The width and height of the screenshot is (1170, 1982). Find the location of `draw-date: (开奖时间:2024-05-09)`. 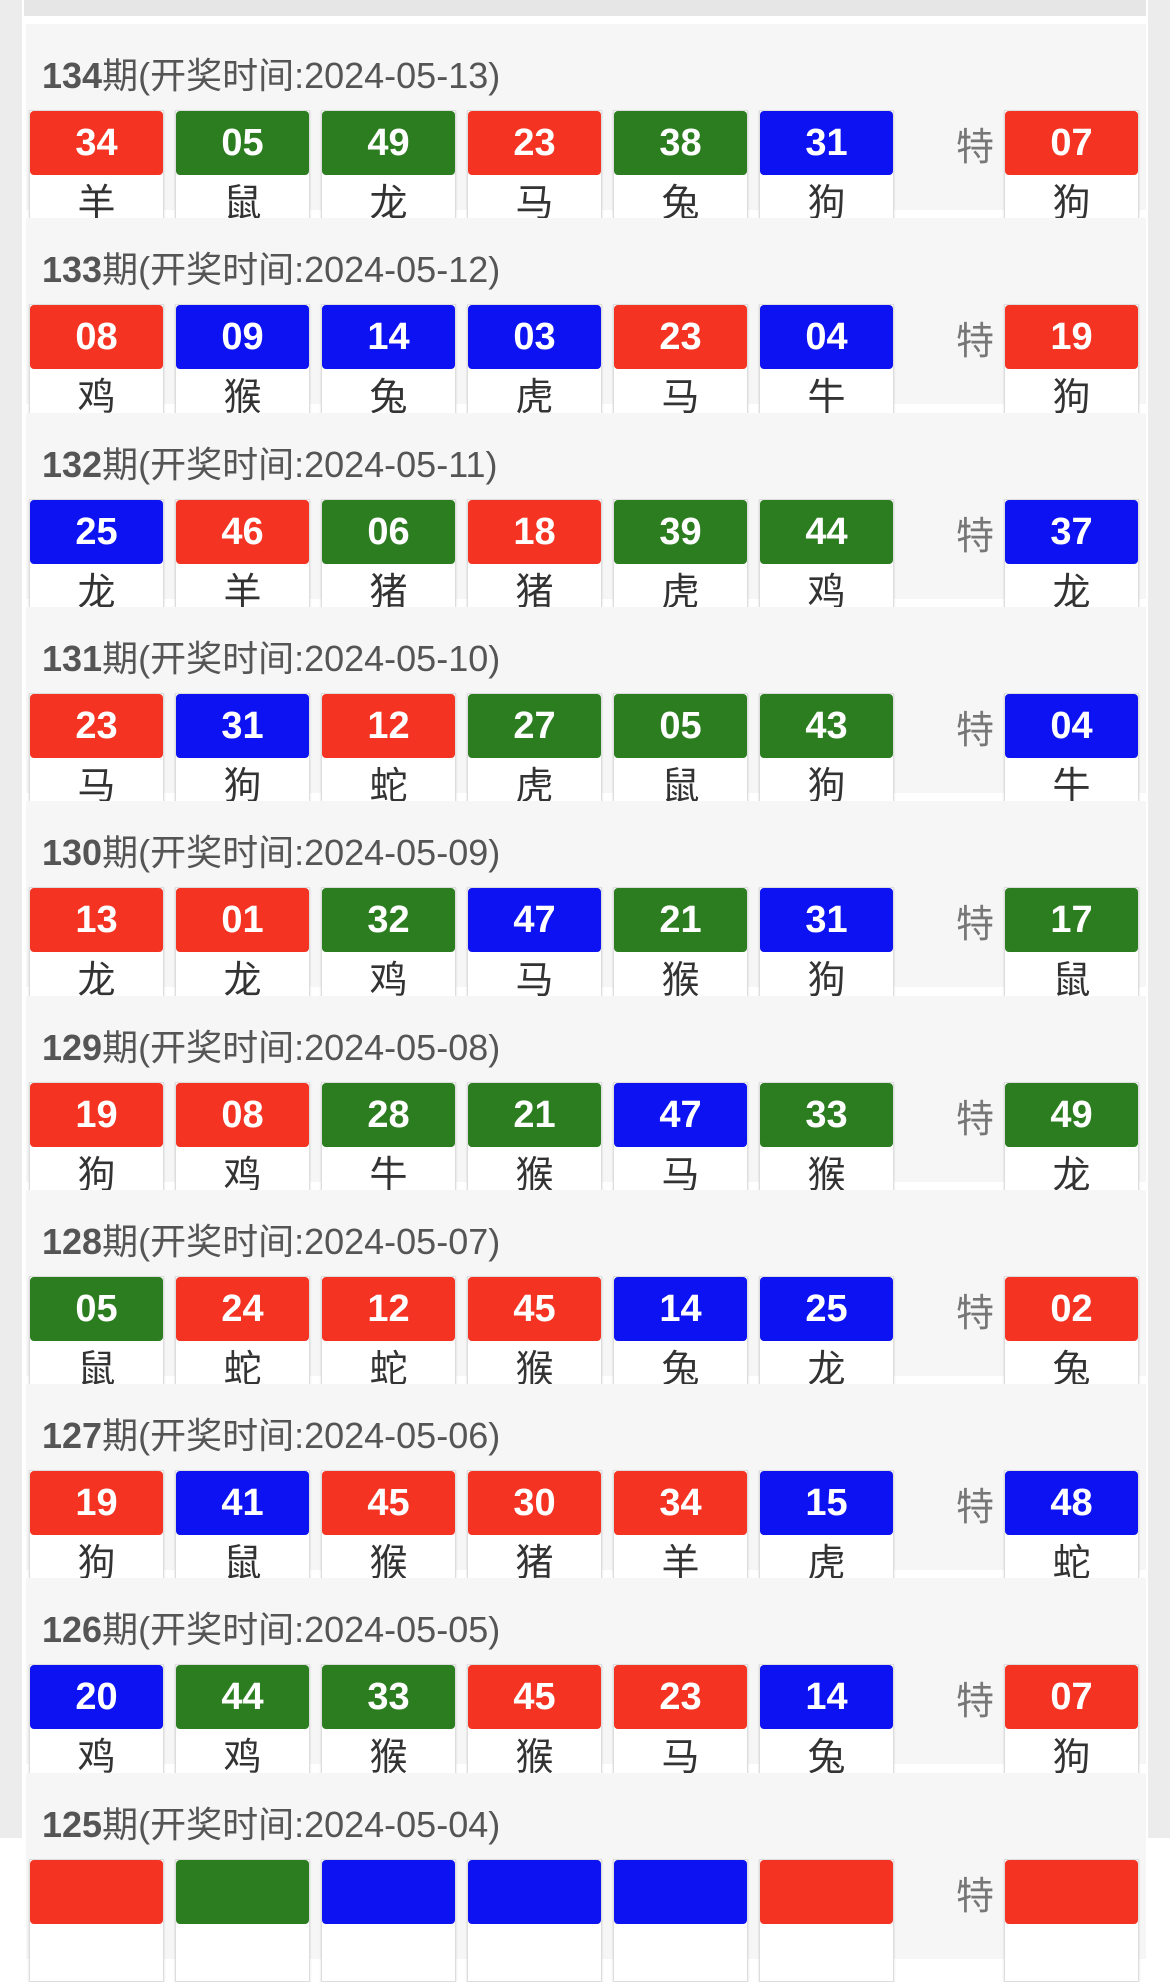

draw-date: (开奖时间:2024-05-09) is located at coordinates (319, 853).